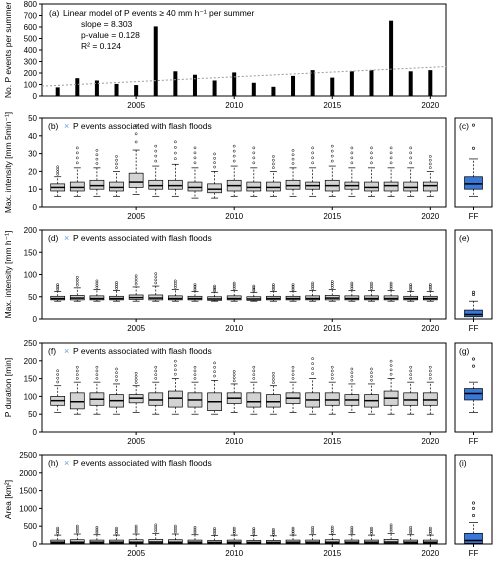 The image size is (500, 562). What do you see at coordinates (430, 399) in the screenshot?
I see `box-2020-box` at bounding box center [430, 399].